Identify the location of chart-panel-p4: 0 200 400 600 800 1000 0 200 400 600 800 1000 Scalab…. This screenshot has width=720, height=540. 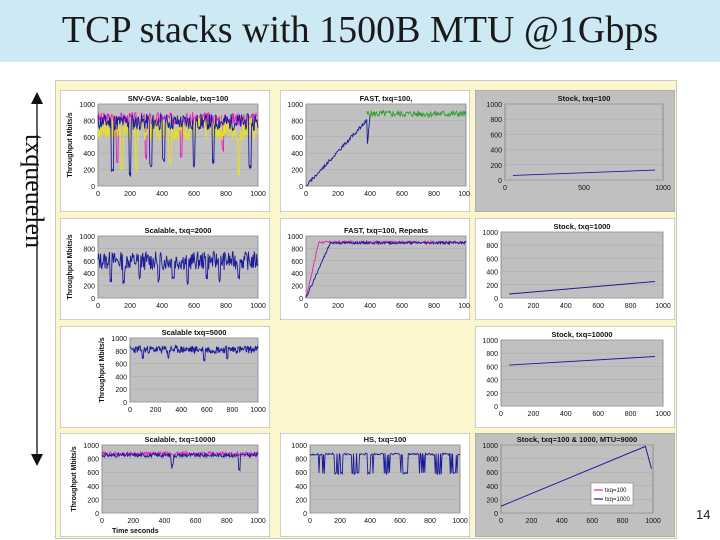
(165, 269).